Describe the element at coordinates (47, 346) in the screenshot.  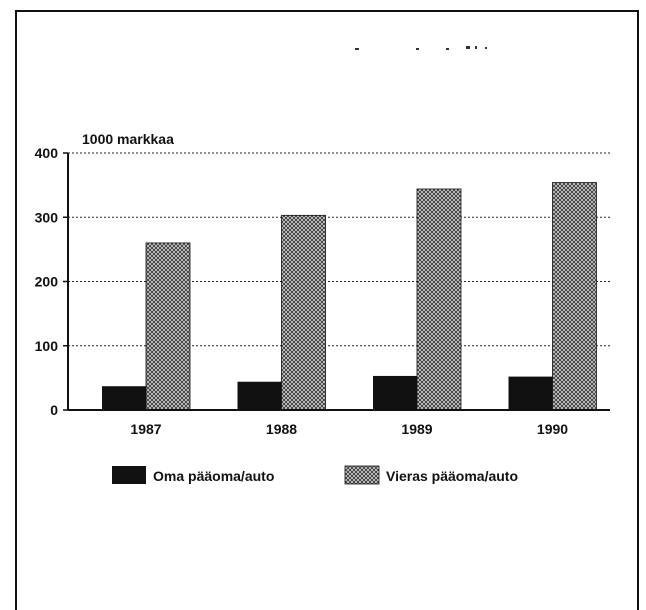
I see `y-tick-label: 100` at that location.